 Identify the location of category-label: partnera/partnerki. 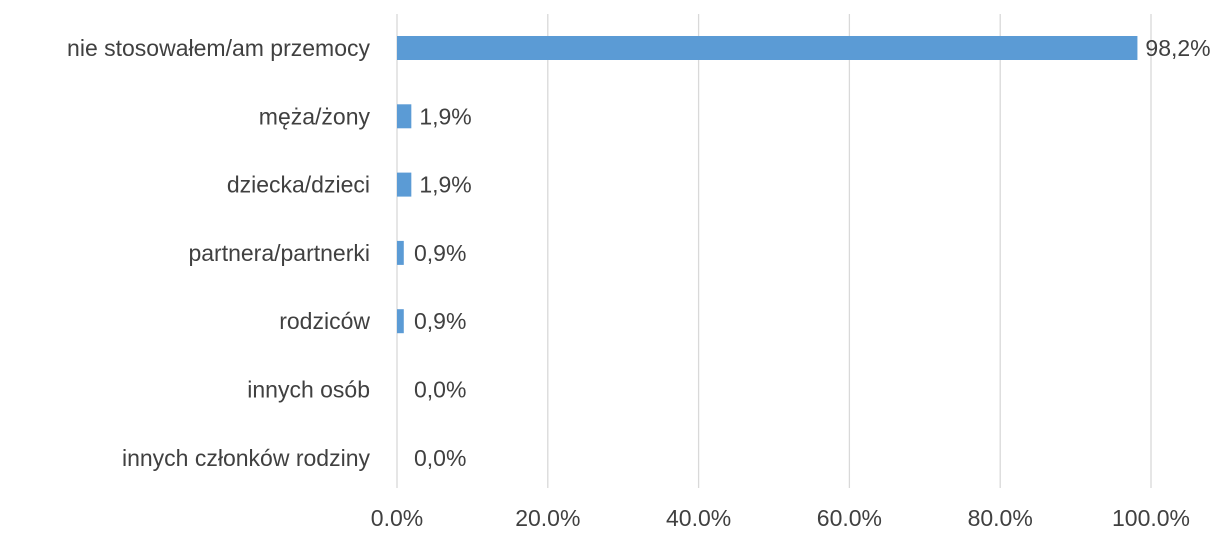
(279, 253).